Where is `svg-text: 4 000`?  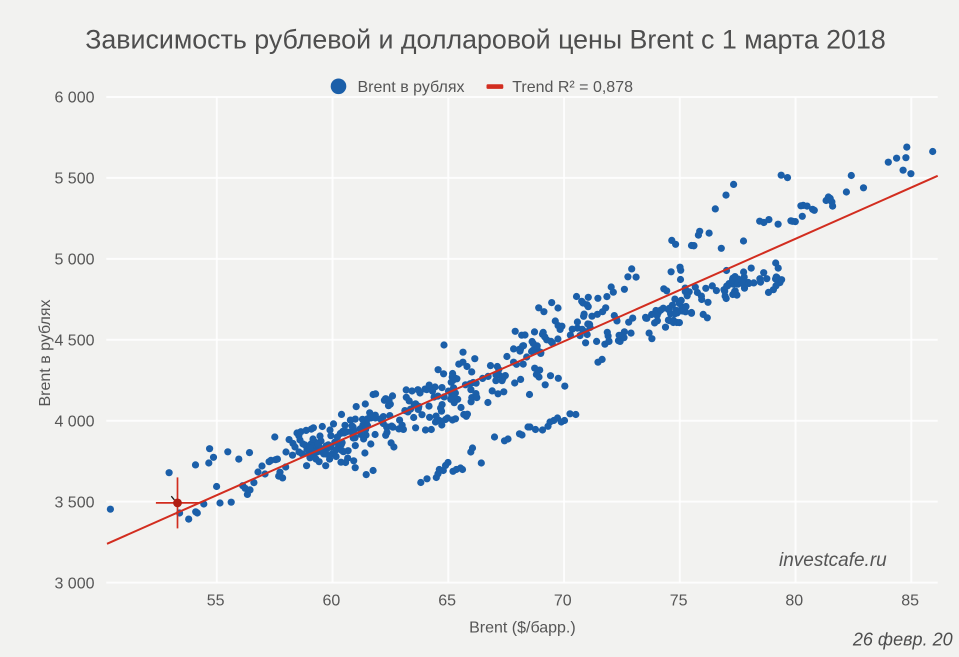 svg-text: 4 000 is located at coordinates (74, 421).